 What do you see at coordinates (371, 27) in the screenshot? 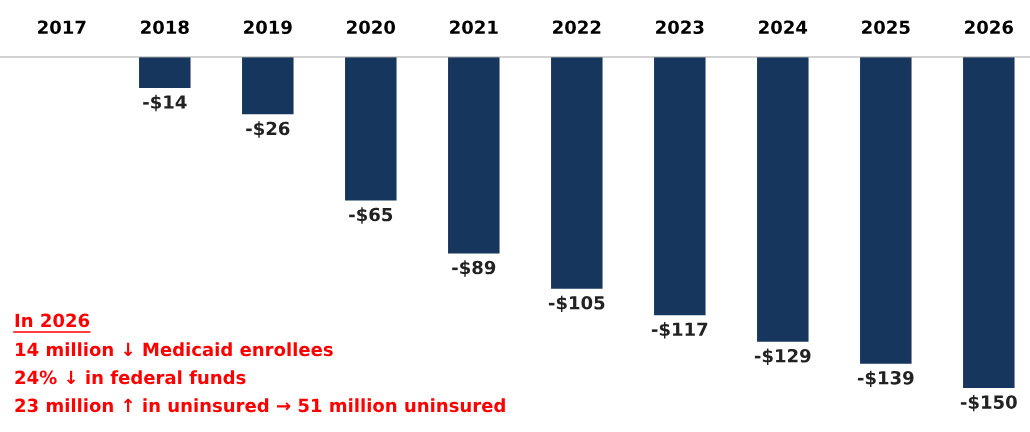
I see `x-tick-label: 2020` at bounding box center [371, 27].